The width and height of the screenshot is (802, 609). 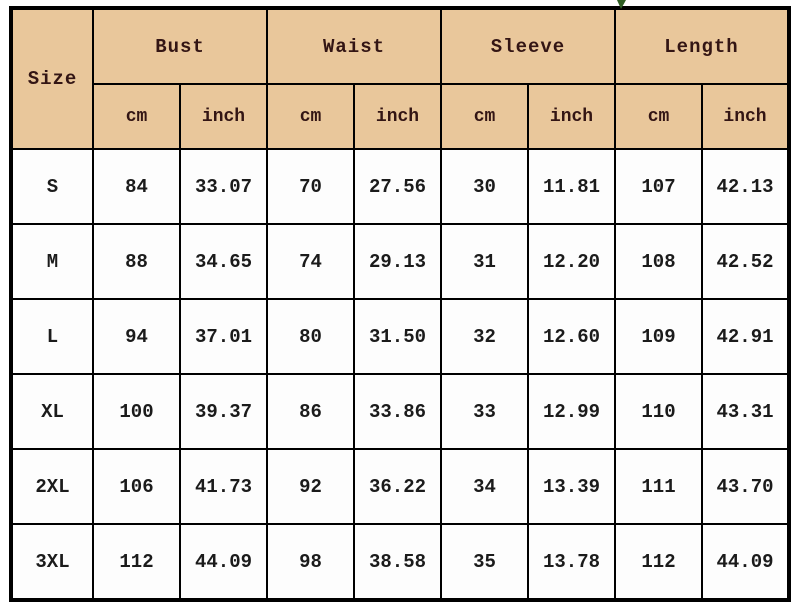 What do you see at coordinates (702, 46) in the screenshot?
I see `header-group-length: Length` at bounding box center [702, 46].